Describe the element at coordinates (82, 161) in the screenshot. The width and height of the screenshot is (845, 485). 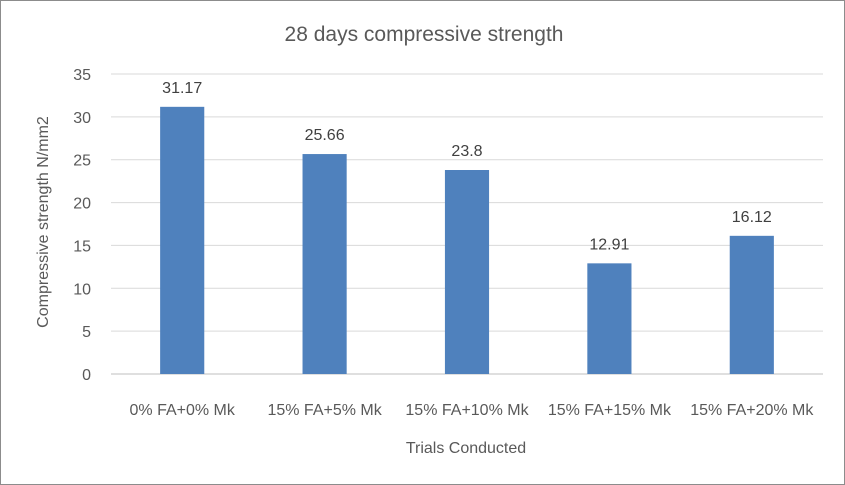
I see `y-tick-label: 25` at that location.